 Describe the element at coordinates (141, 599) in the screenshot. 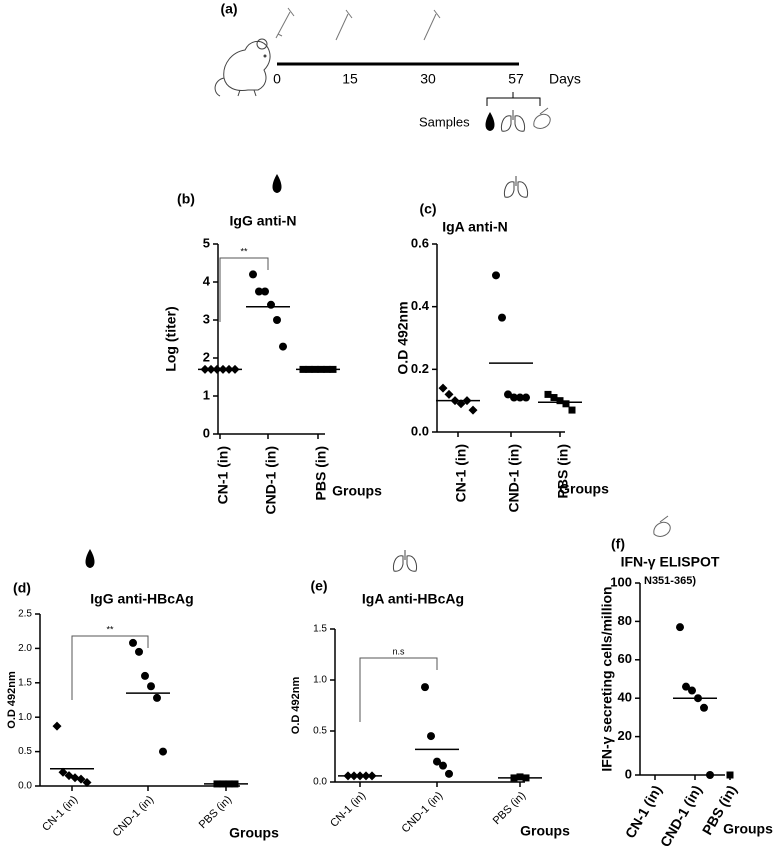

I see `chart-title: IgG anti-HBcAg` at that location.